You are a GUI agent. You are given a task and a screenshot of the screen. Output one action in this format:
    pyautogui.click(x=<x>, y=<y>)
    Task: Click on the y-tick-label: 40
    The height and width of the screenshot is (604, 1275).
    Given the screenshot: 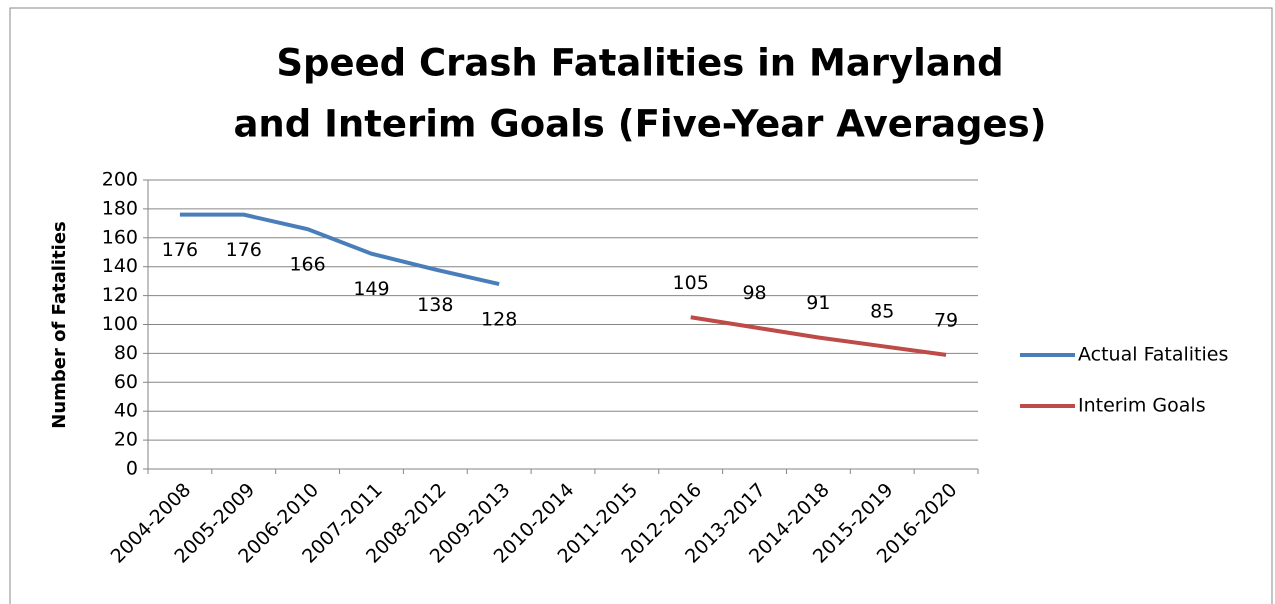 What is the action you would take?
    pyautogui.click(x=126, y=411)
    